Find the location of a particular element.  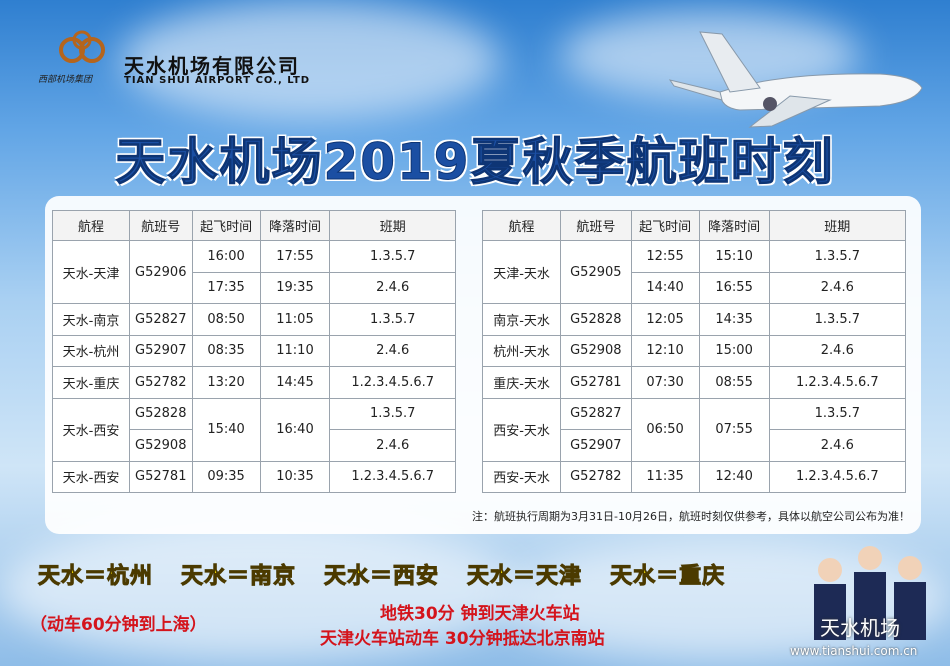

table-cell: 重庆-天水 is located at coordinates (521, 382).